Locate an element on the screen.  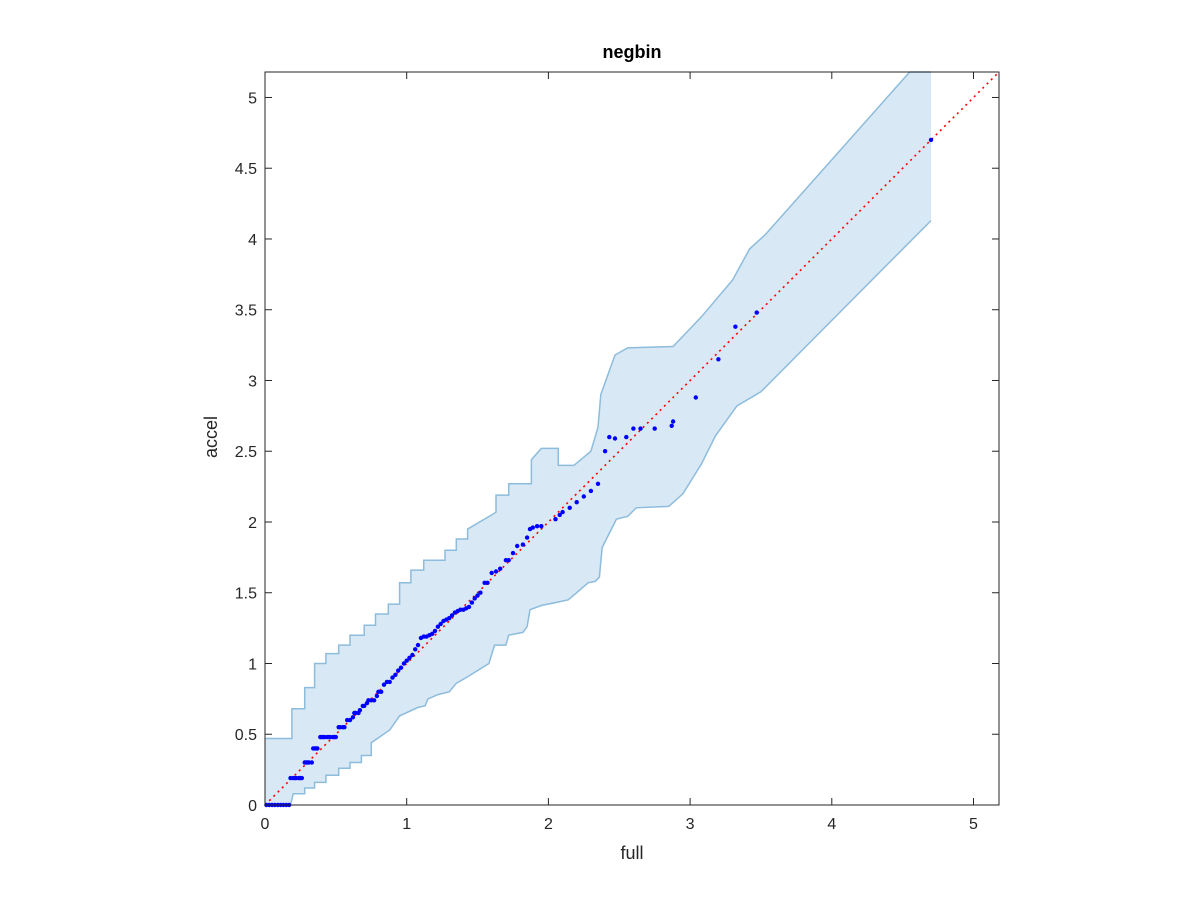
y-tick-label: 5 is located at coordinates (252, 98).